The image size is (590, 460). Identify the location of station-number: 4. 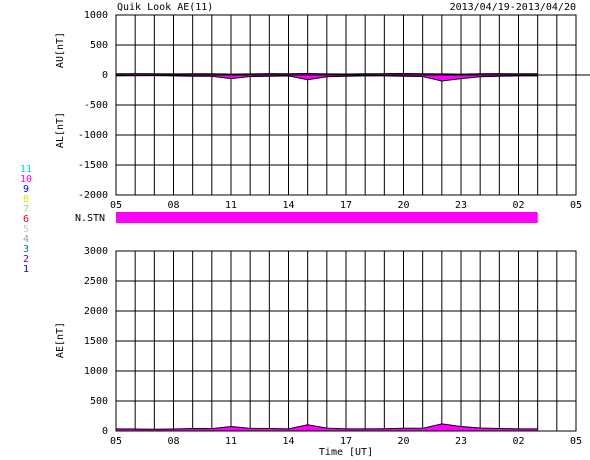
(26, 239).